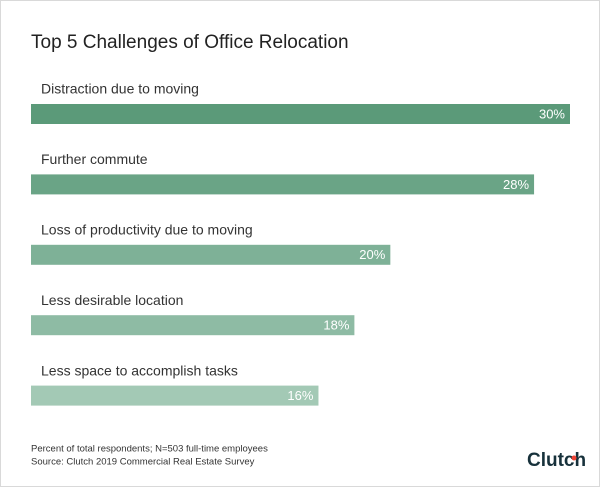 The image size is (600, 487). I want to click on category-label: Less space to accomplish tasks, so click(139, 370).